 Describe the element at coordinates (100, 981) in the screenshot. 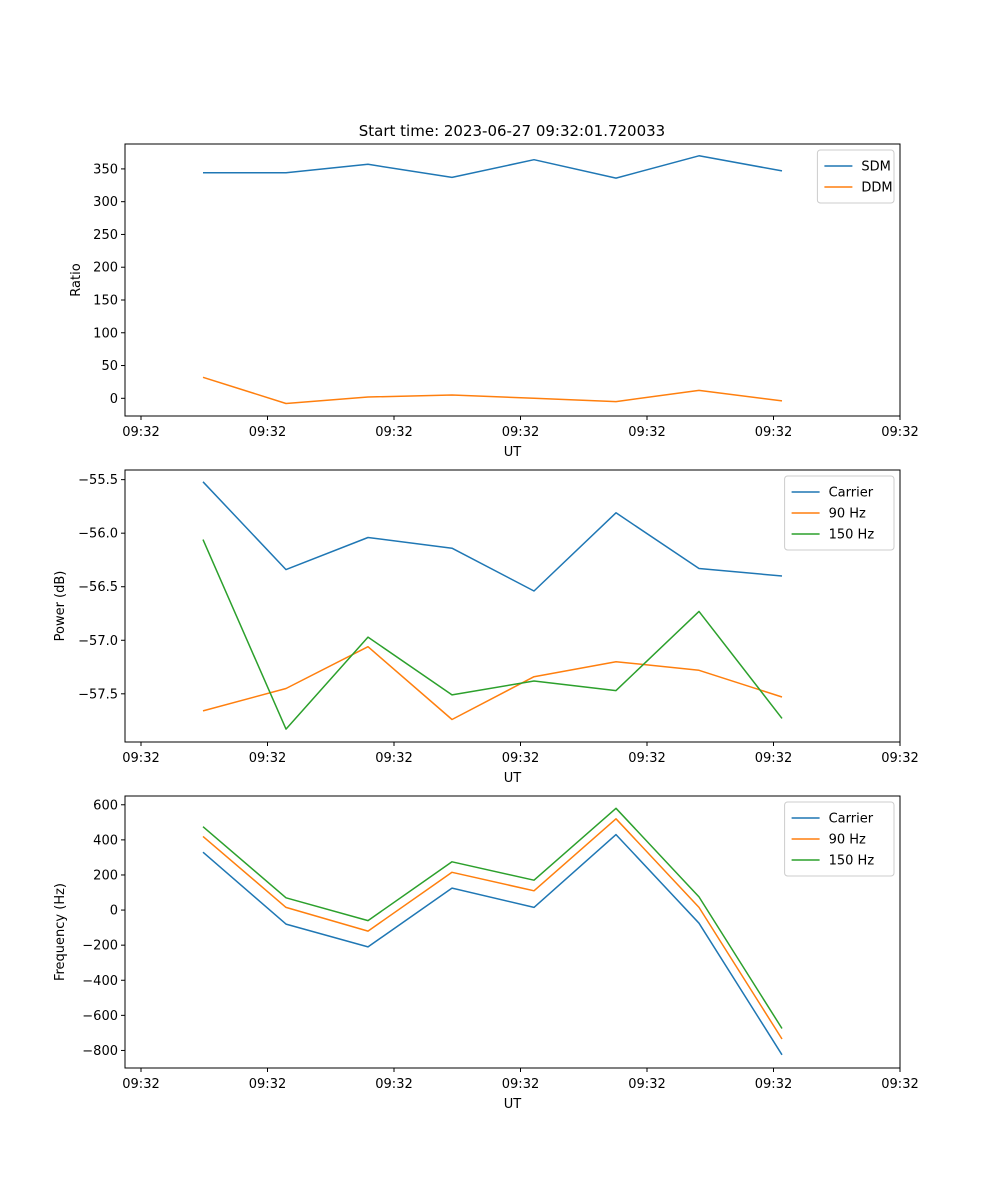

I see `y-tick-label: −400` at that location.